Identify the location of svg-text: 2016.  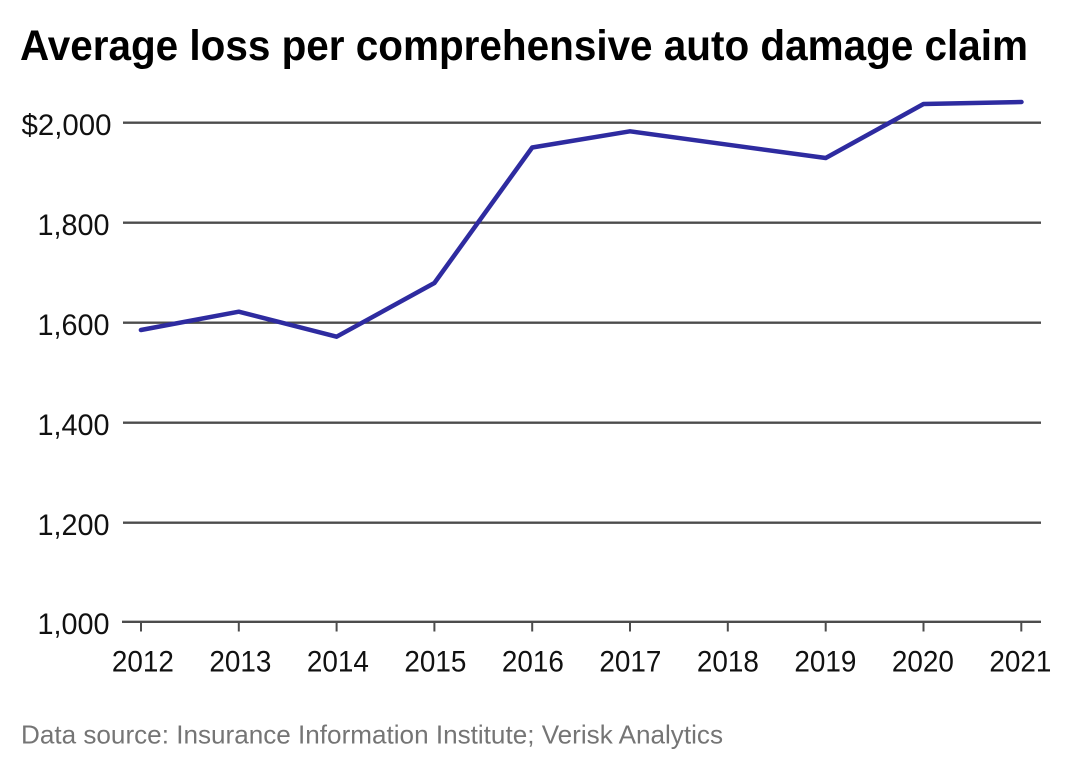
(533, 662).